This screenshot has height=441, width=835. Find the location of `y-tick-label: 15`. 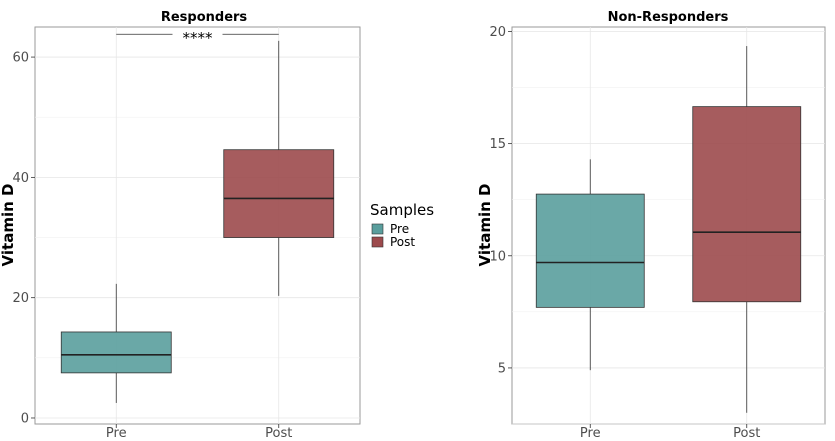

y-tick-label: 15 is located at coordinates (497, 144).